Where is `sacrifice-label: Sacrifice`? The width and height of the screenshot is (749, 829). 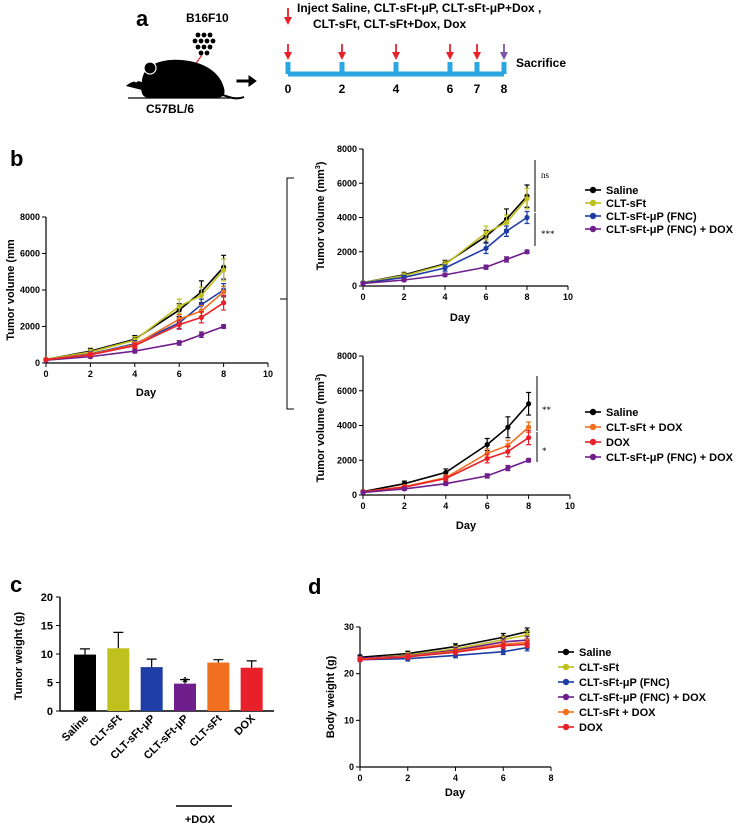
sacrifice-label: Sacrifice is located at coordinates (541, 63).